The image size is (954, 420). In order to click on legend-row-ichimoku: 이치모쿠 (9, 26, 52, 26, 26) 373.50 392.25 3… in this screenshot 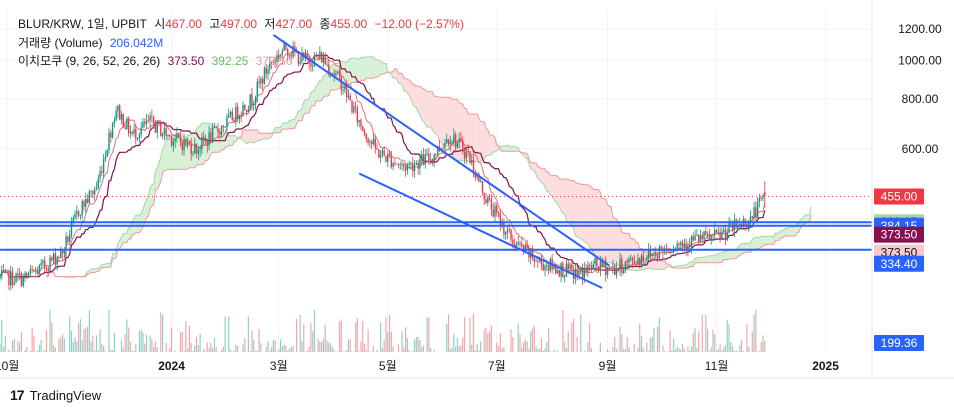, I will do `click(157, 60)`.